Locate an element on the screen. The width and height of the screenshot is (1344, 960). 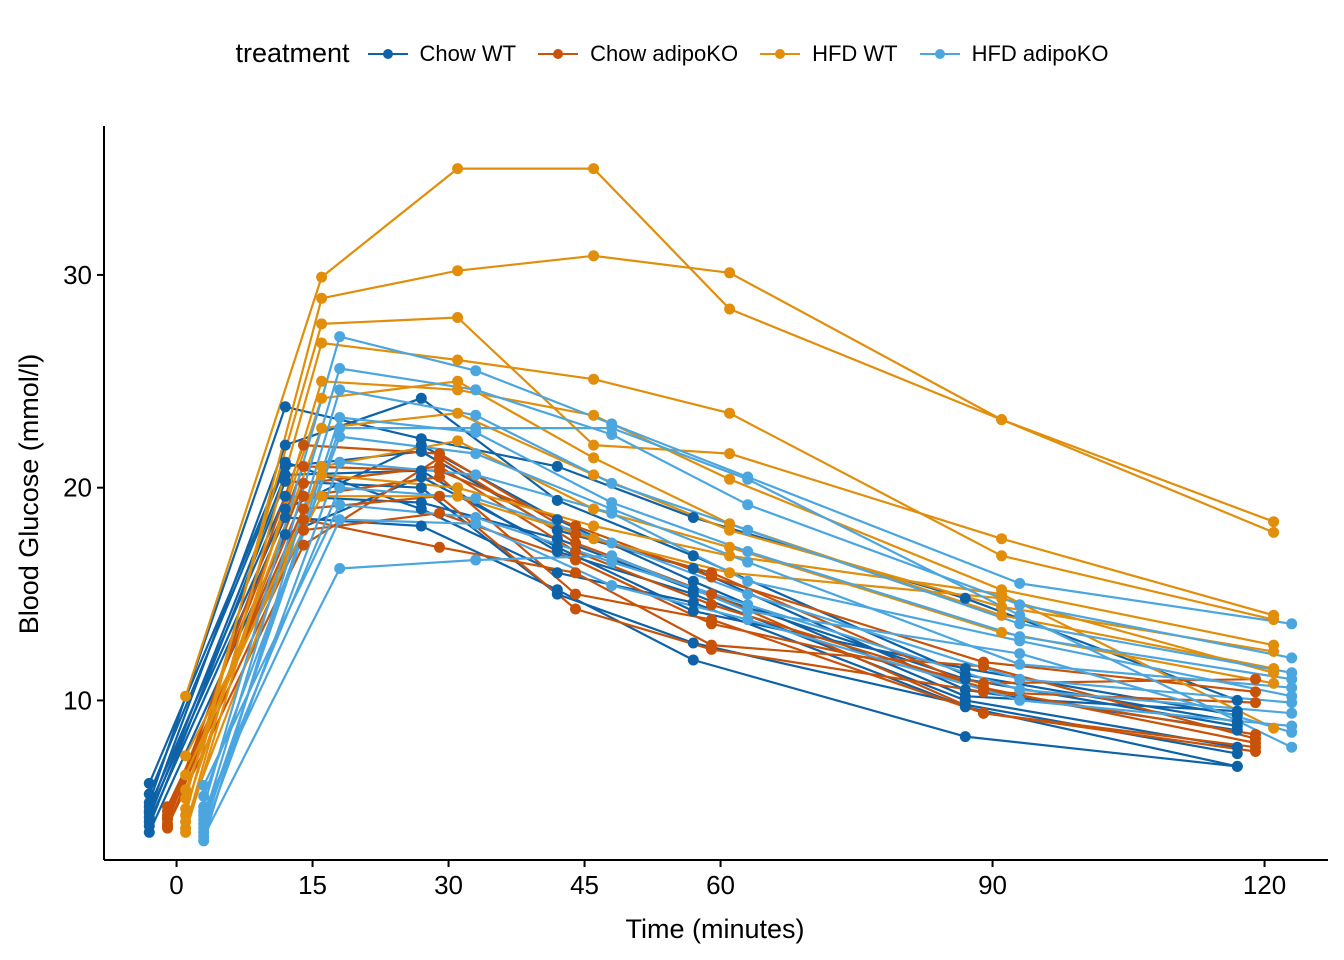
x-tick-label: 30 is located at coordinates (448, 885).